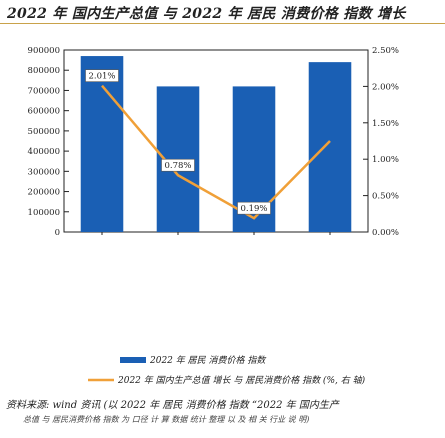  What do you see at coordinates (241, 380) in the screenshot?
I see `legend-label-line: 2022 年 国内生产总值 增长 与 居民消费价格 指数 (%, 右 轴)` at bounding box center [241, 380].